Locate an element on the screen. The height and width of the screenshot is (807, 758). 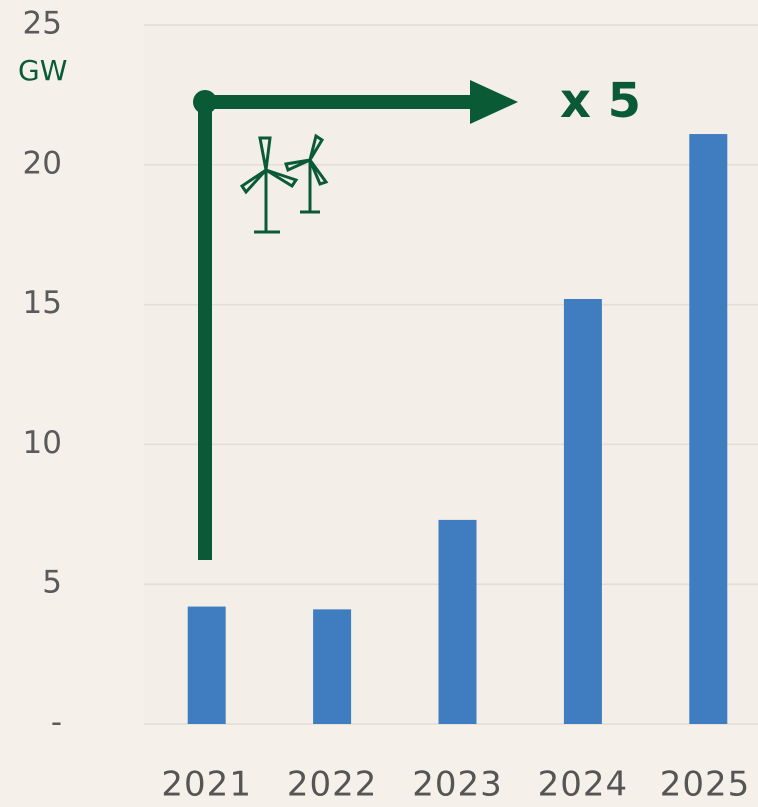
unit-label: GW is located at coordinates (42, 70).